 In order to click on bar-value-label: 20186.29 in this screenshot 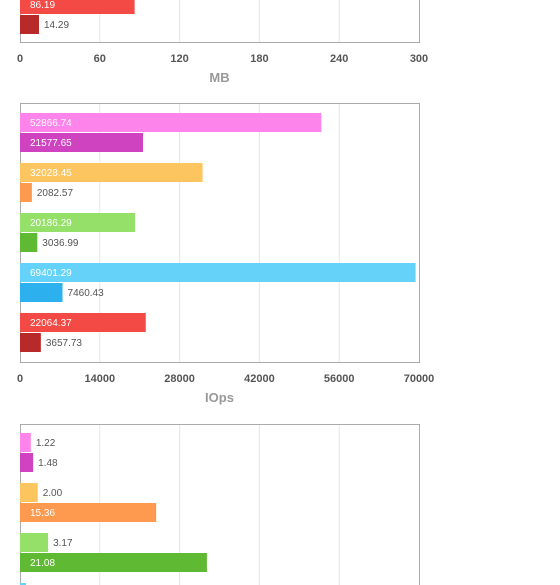, I will do `click(51, 223)`.